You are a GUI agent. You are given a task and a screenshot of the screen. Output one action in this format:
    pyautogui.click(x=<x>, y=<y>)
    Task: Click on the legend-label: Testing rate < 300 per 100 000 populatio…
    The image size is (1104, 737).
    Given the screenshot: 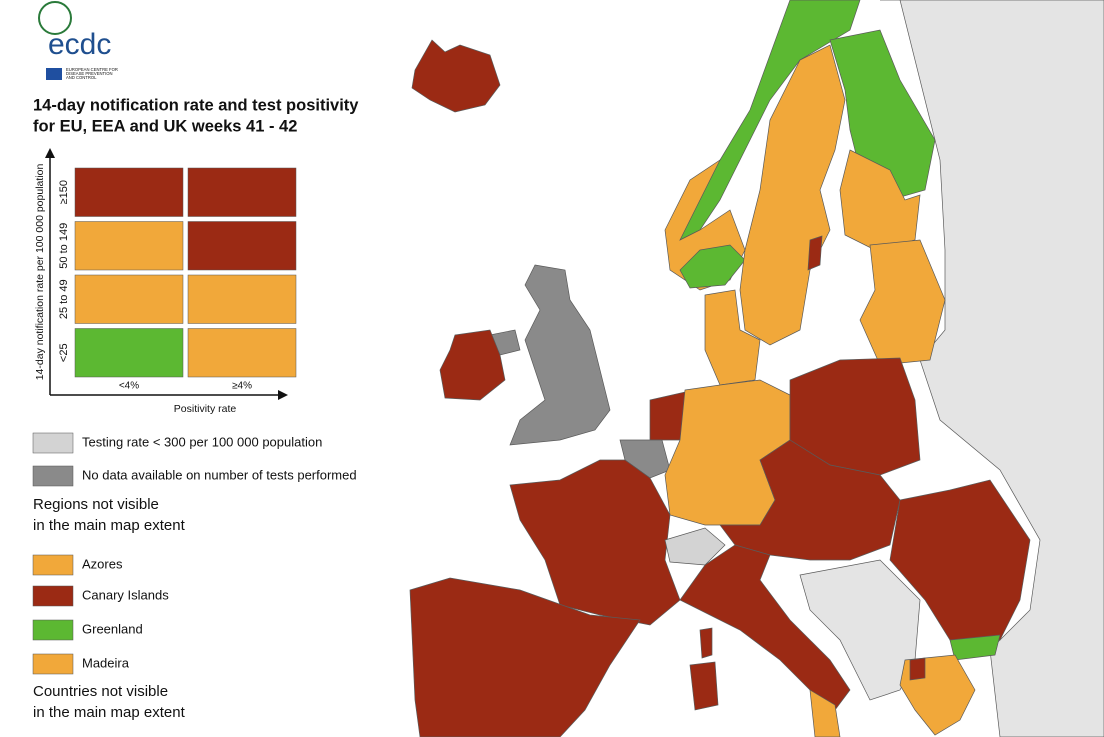 What is the action you would take?
    pyautogui.click(x=202, y=441)
    